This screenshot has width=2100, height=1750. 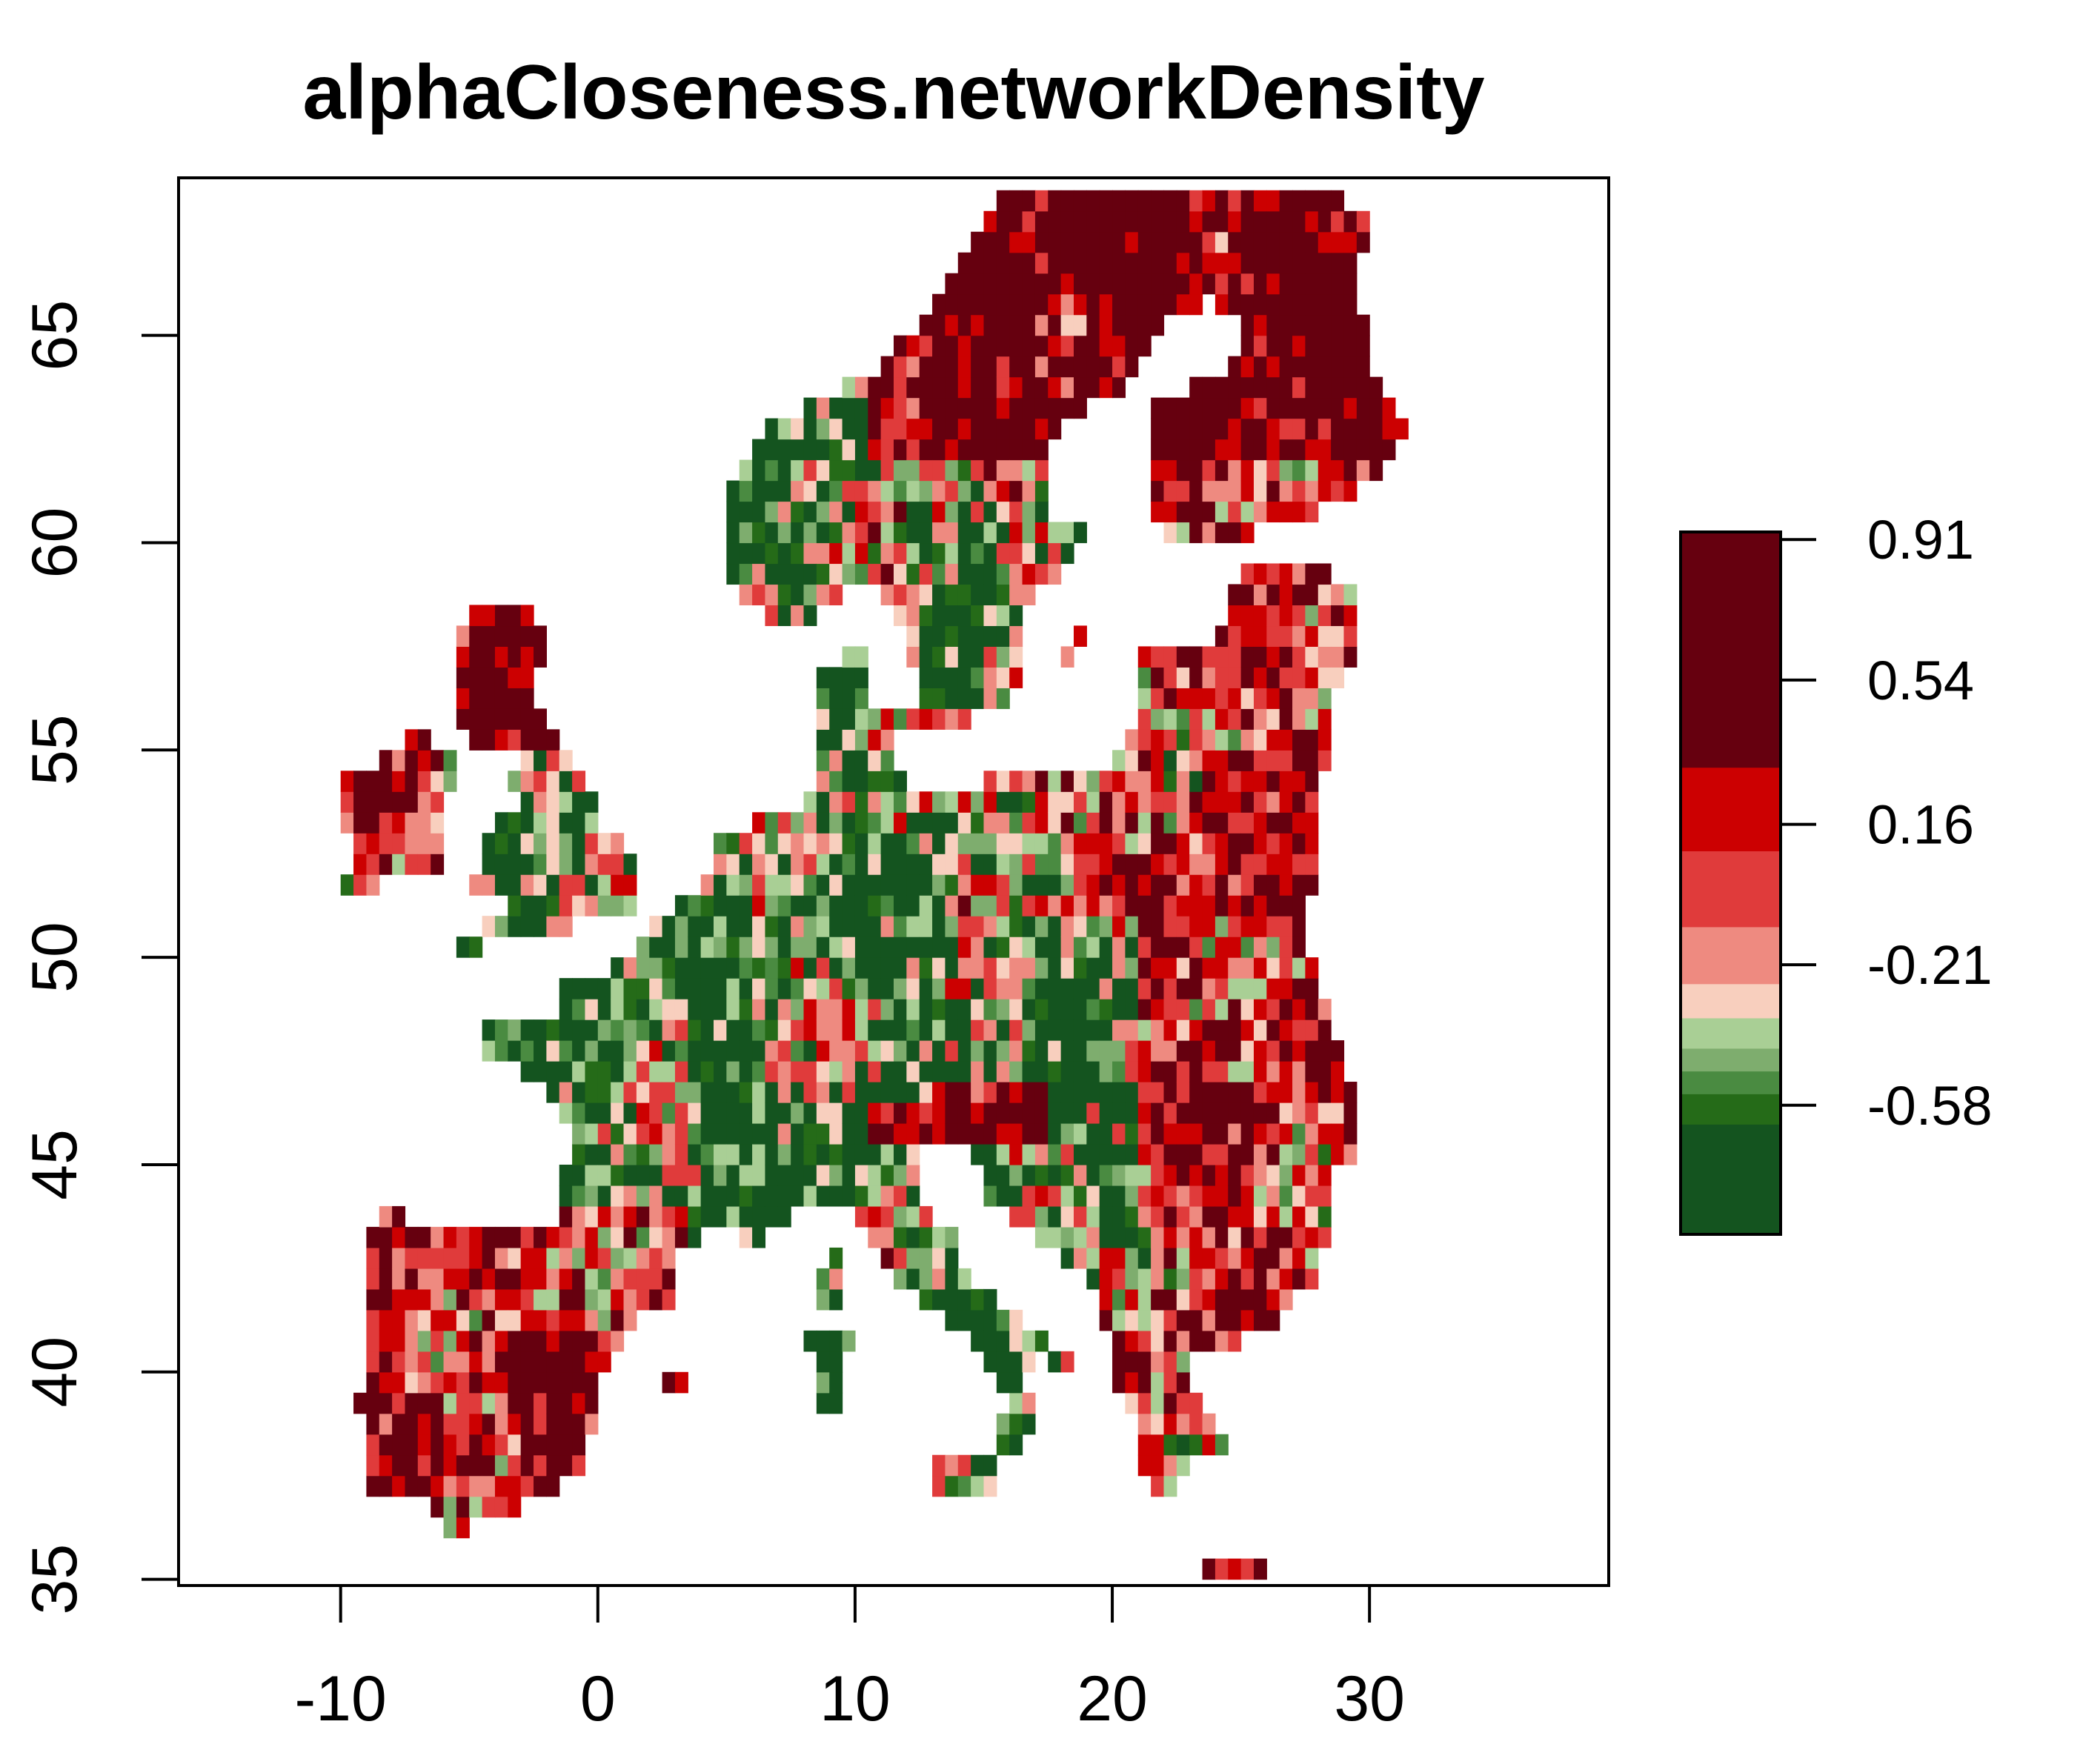 What do you see at coordinates (55, 335) in the screenshot?
I see `y-tick-label: 65` at bounding box center [55, 335].